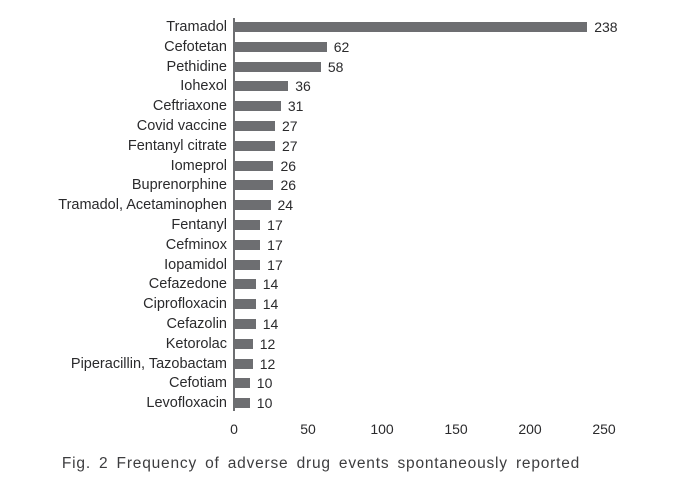 The width and height of the screenshot is (673, 490). What do you see at coordinates (179, 185) in the screenshot?
I see `category-label: Buprenorphine` at bounding box center [179, 185].